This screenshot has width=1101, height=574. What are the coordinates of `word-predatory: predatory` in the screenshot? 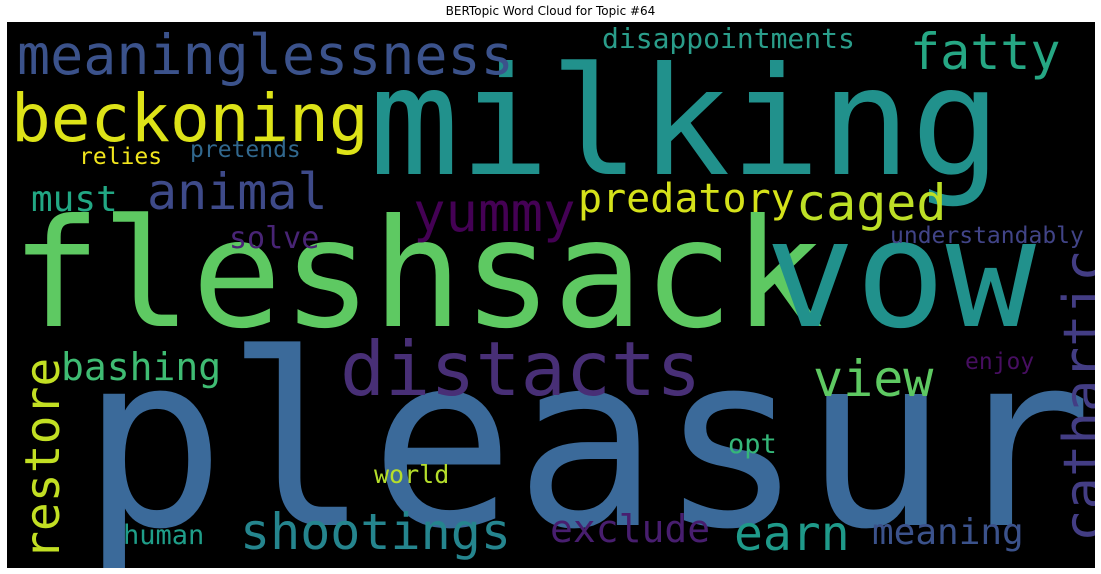 It's located at (686, 199).